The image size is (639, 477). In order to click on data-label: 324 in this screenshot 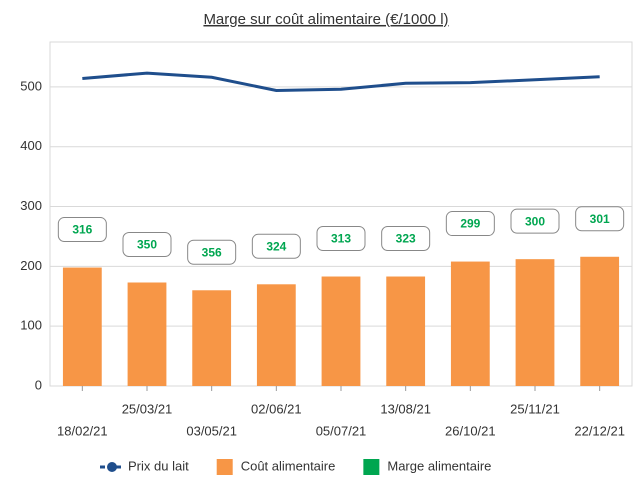, I will do `click(276, 246)`.